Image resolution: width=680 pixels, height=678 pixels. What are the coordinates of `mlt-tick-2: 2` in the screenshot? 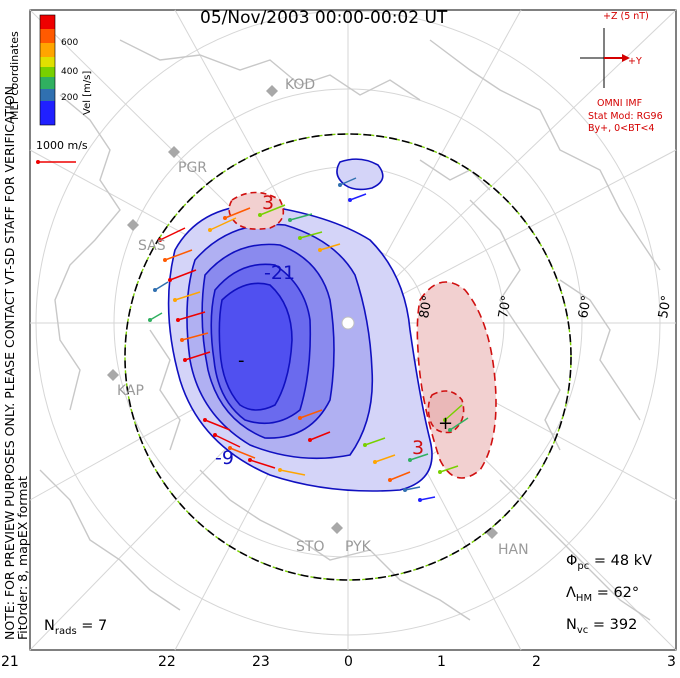 It's located at (536, 662).